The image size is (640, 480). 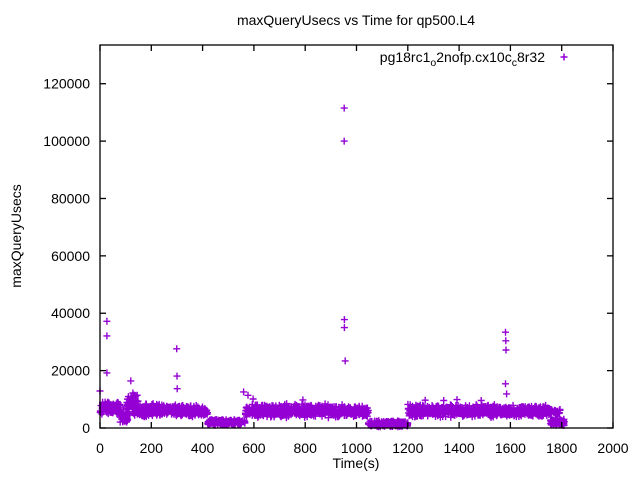 I want to click on y-tick-label: 40000, so click(x=70, y=313).